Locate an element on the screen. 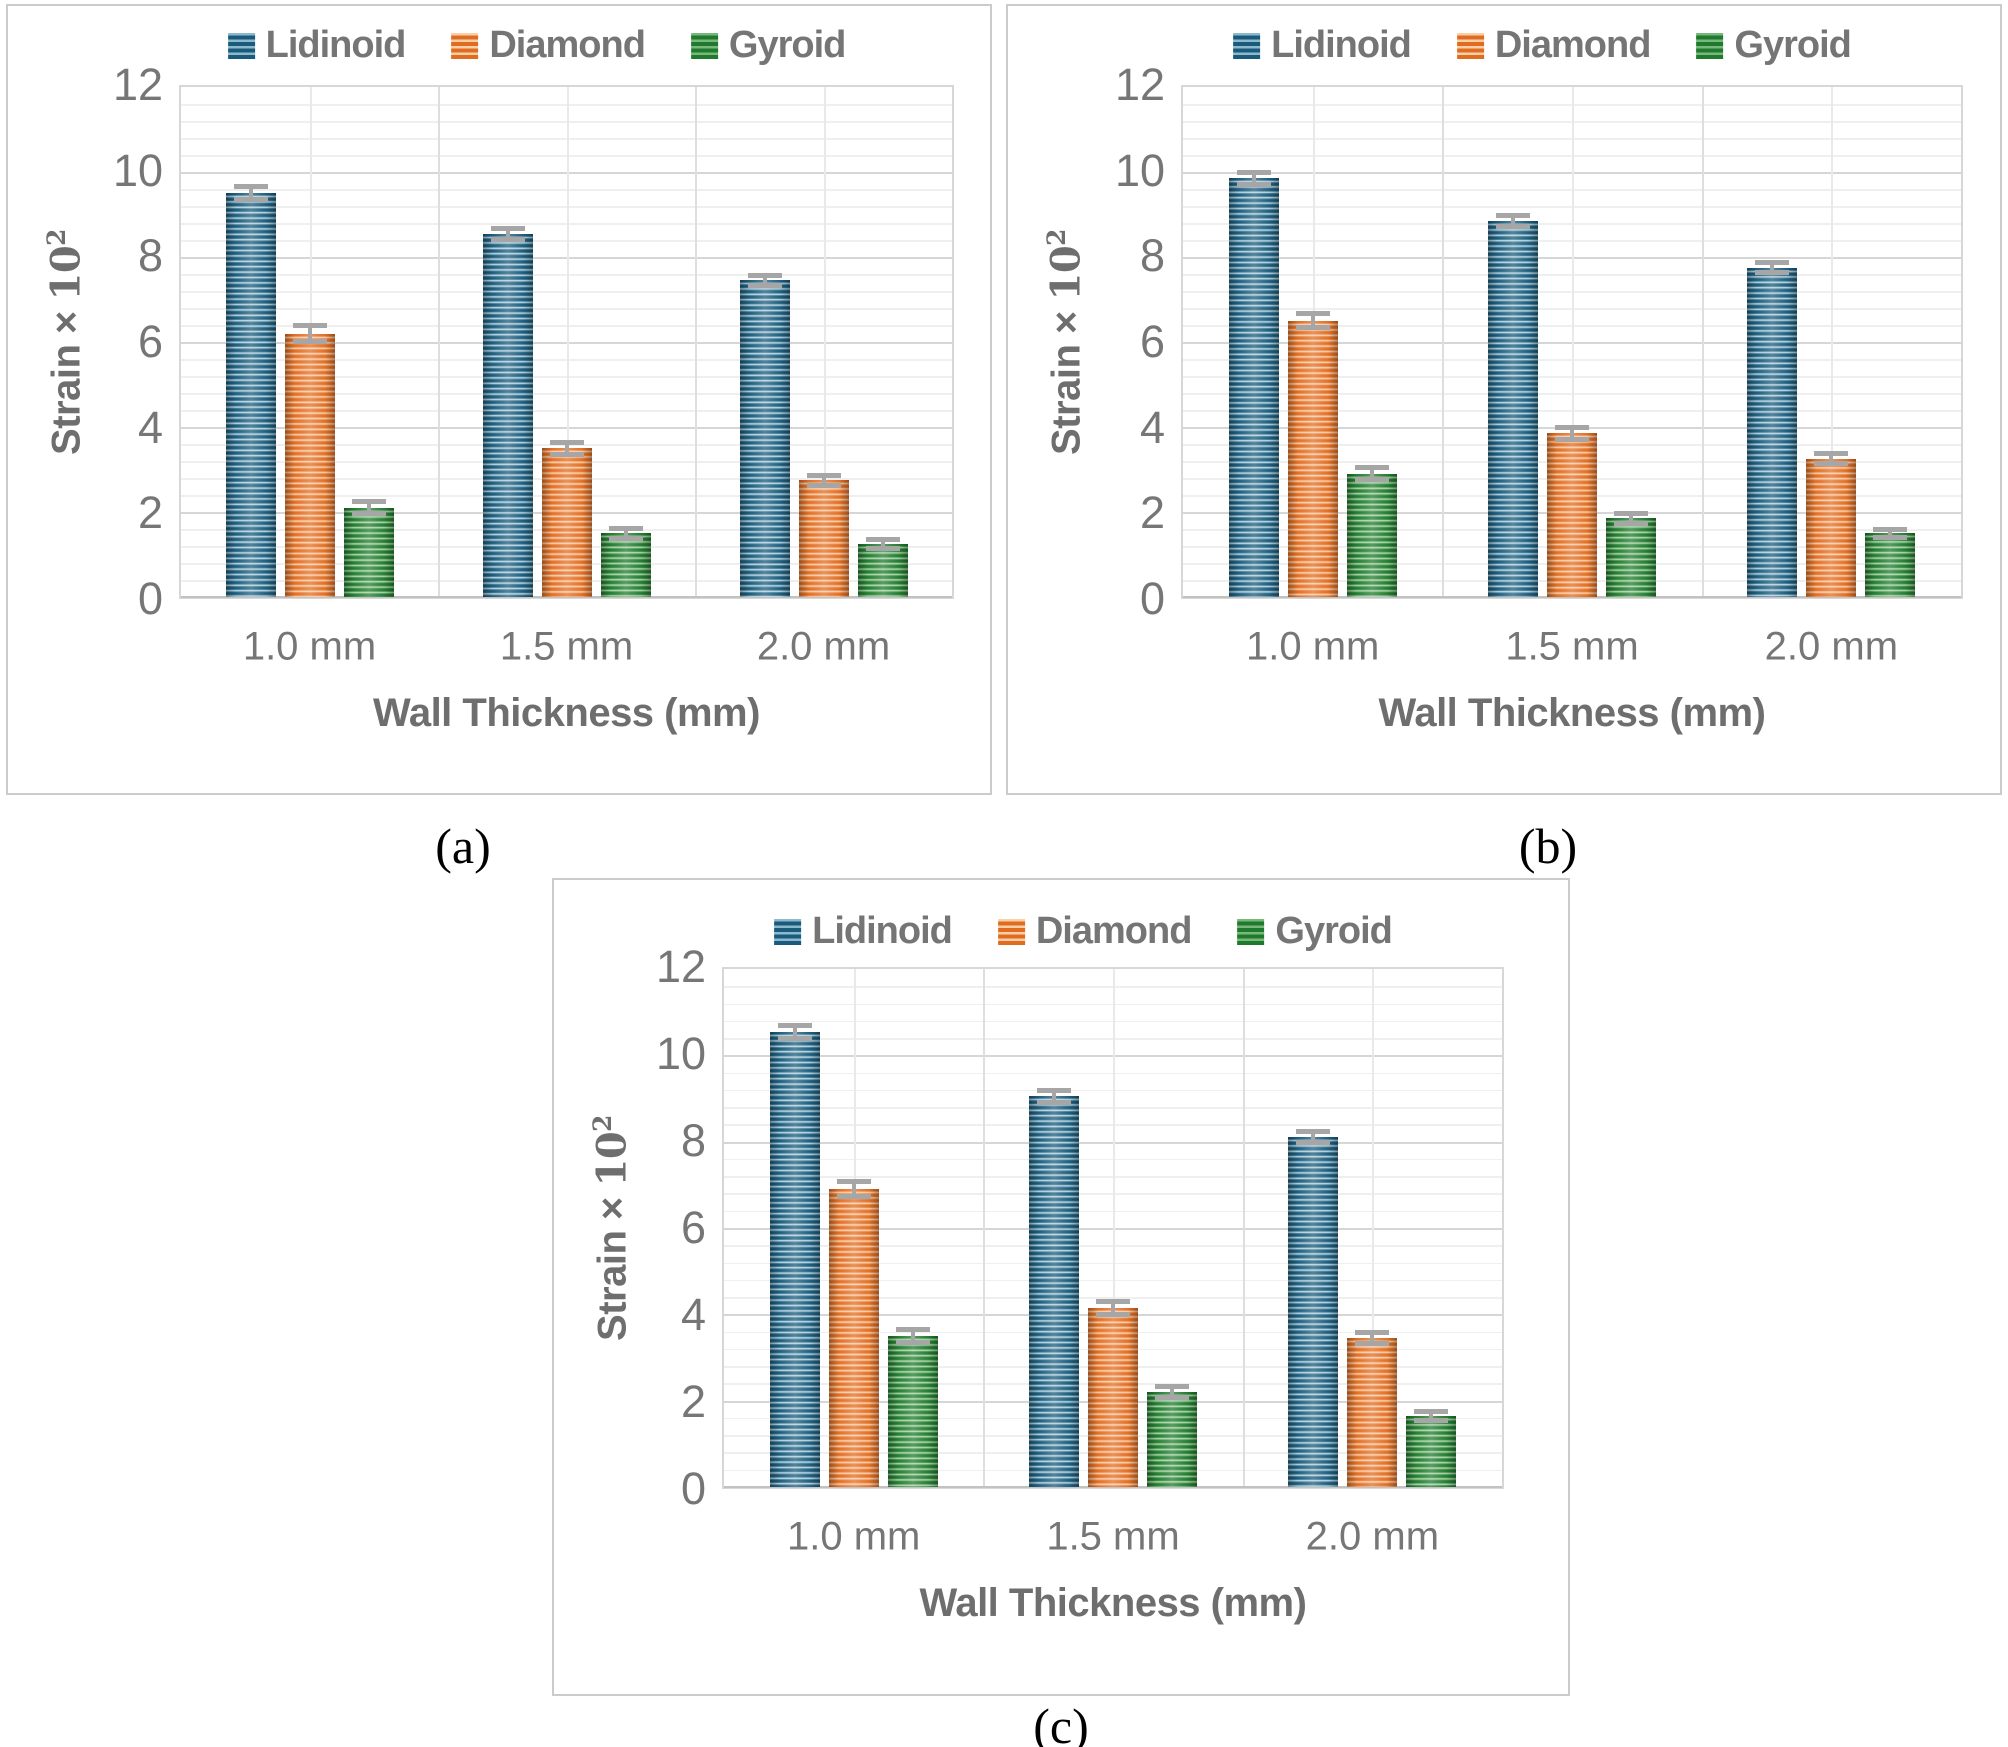  y-tick-label: 8 is located at coordinates (693, 1140).